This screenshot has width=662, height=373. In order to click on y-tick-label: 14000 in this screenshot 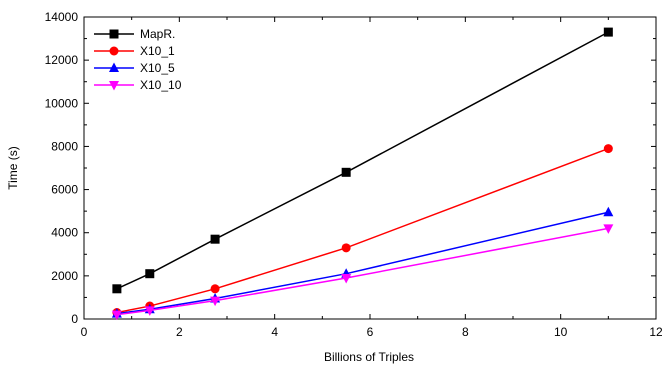, I will do `click(62, 17)`.